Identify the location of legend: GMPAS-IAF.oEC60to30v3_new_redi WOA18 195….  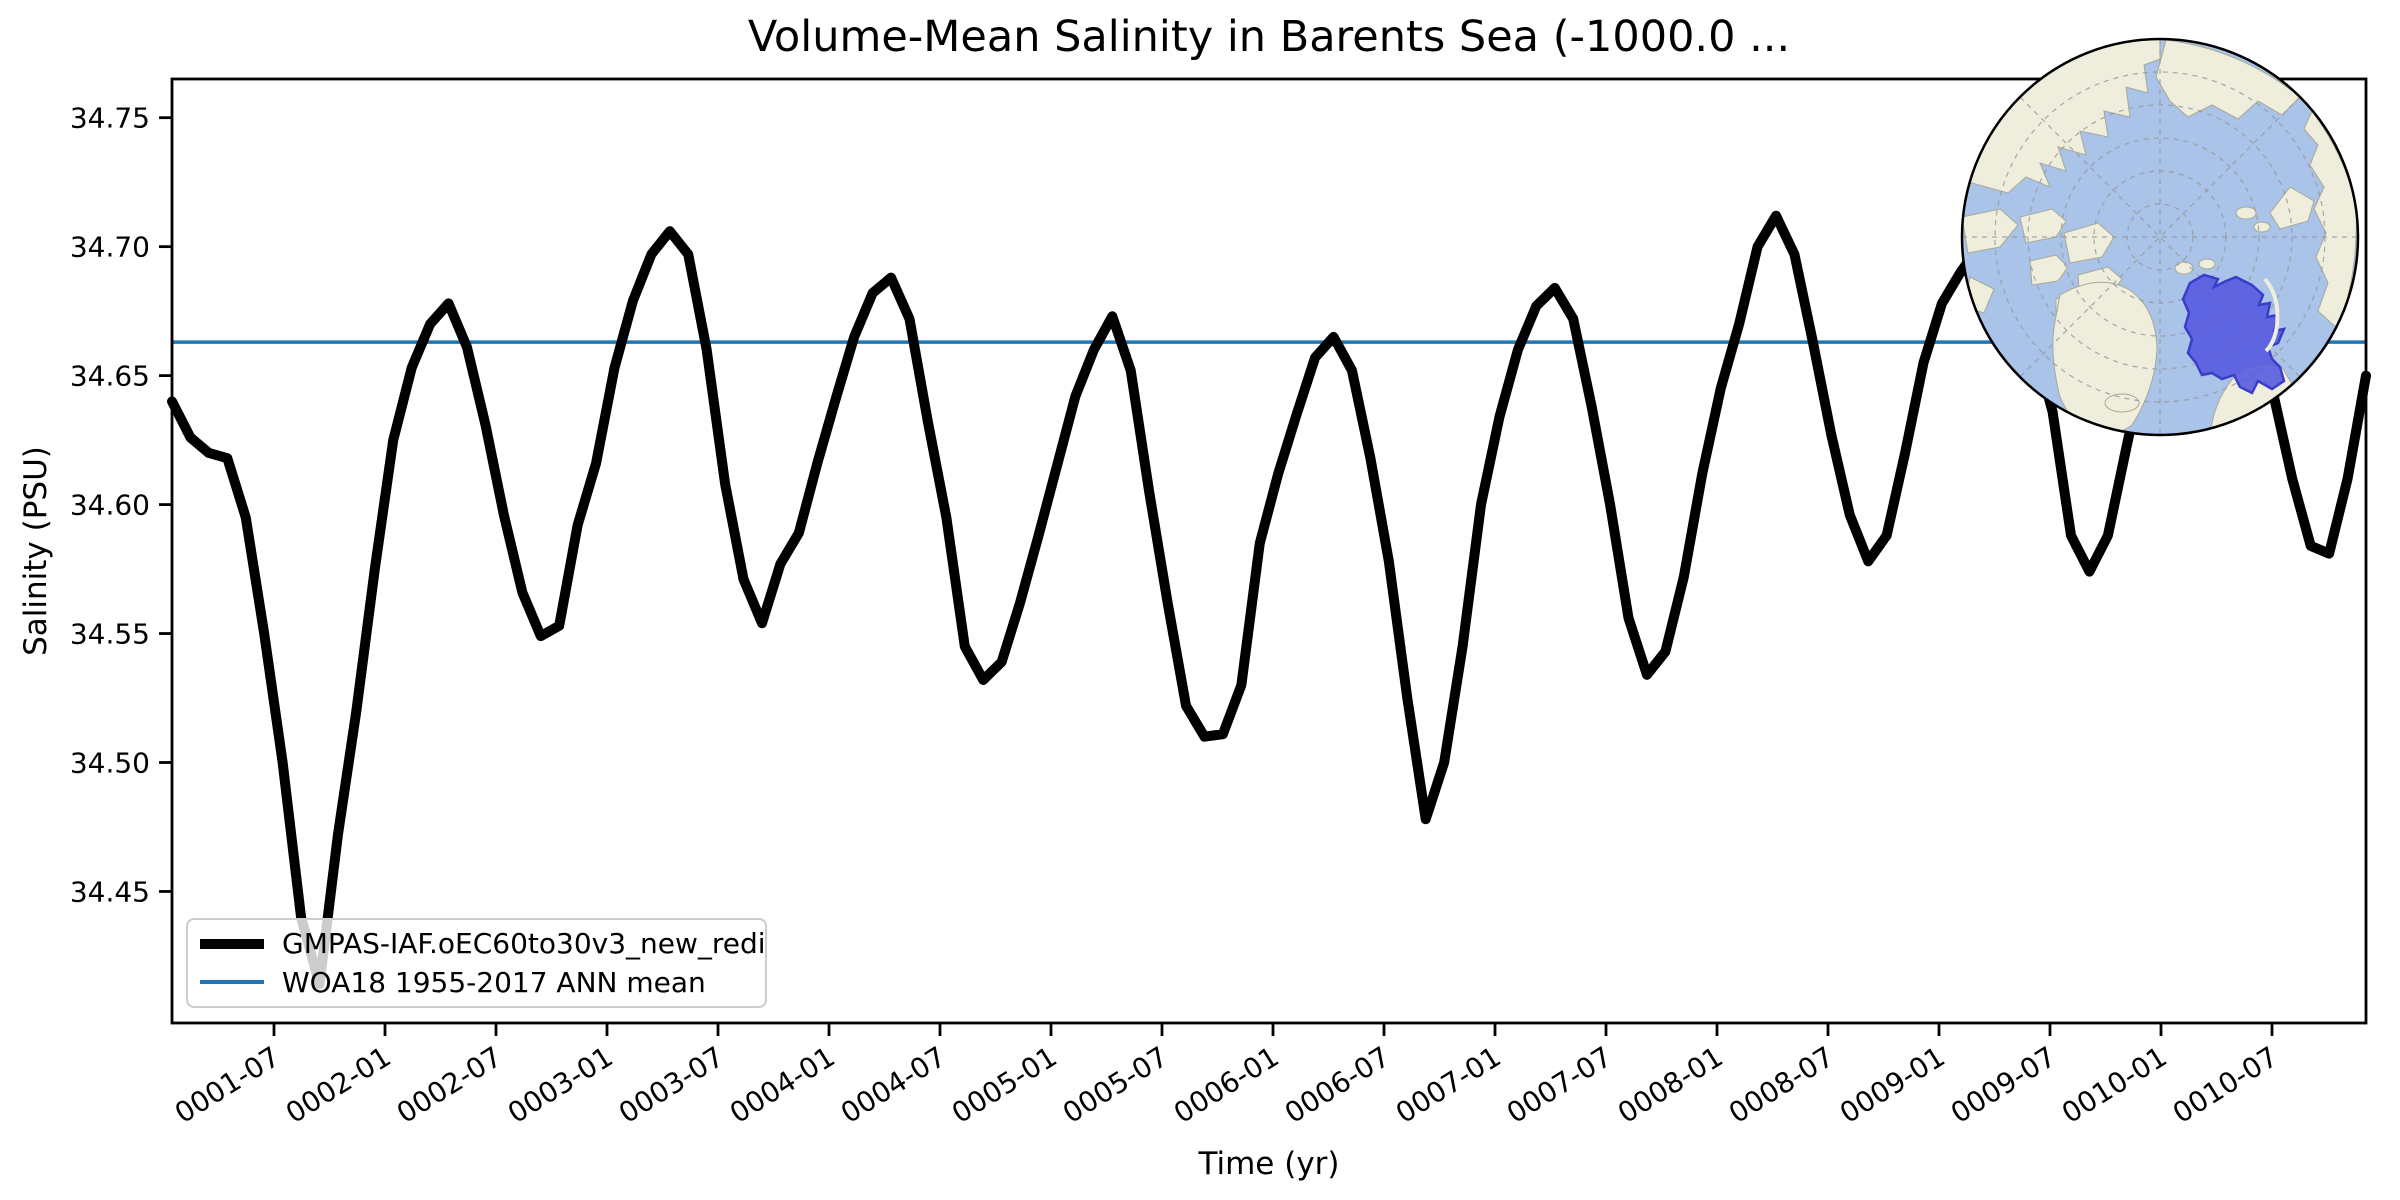
(476, 963).